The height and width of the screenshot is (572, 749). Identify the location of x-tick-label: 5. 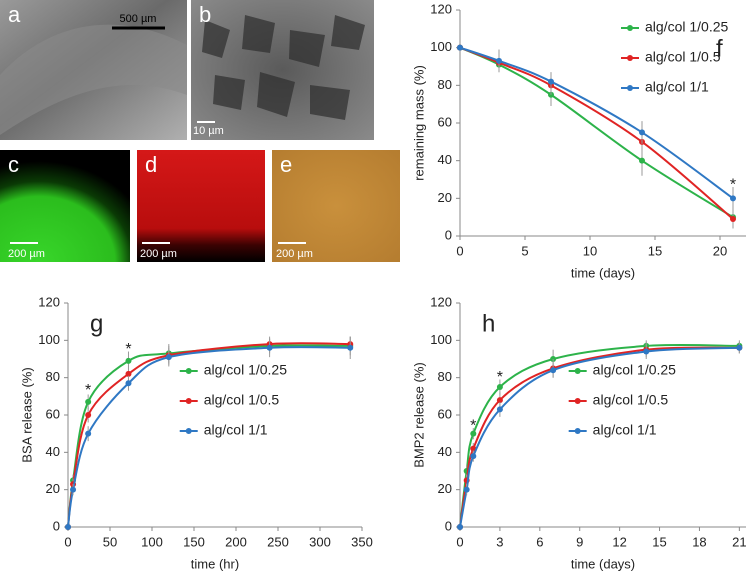
(524, 250).